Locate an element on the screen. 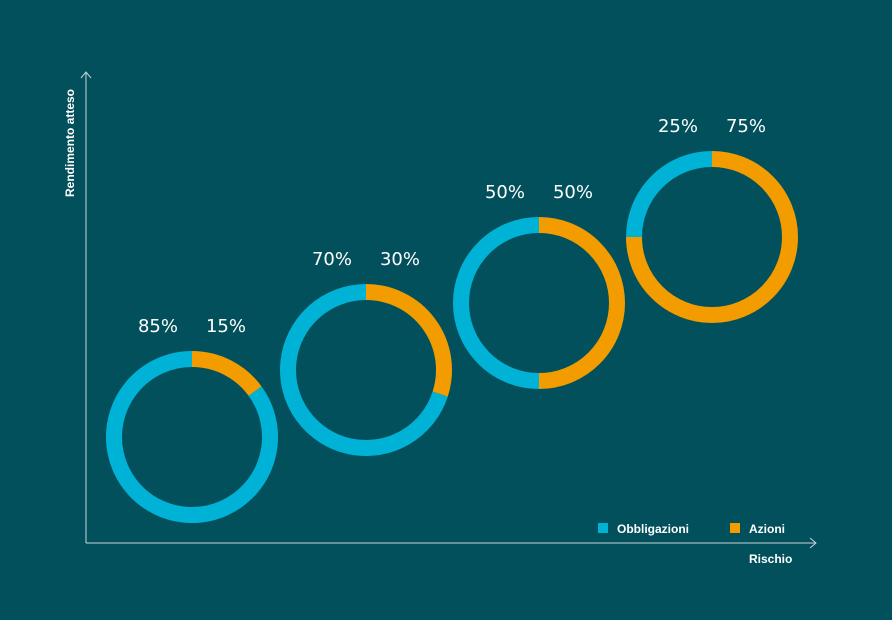  azioni-pct-label-2: 30% is located at coordinates (400, 259).